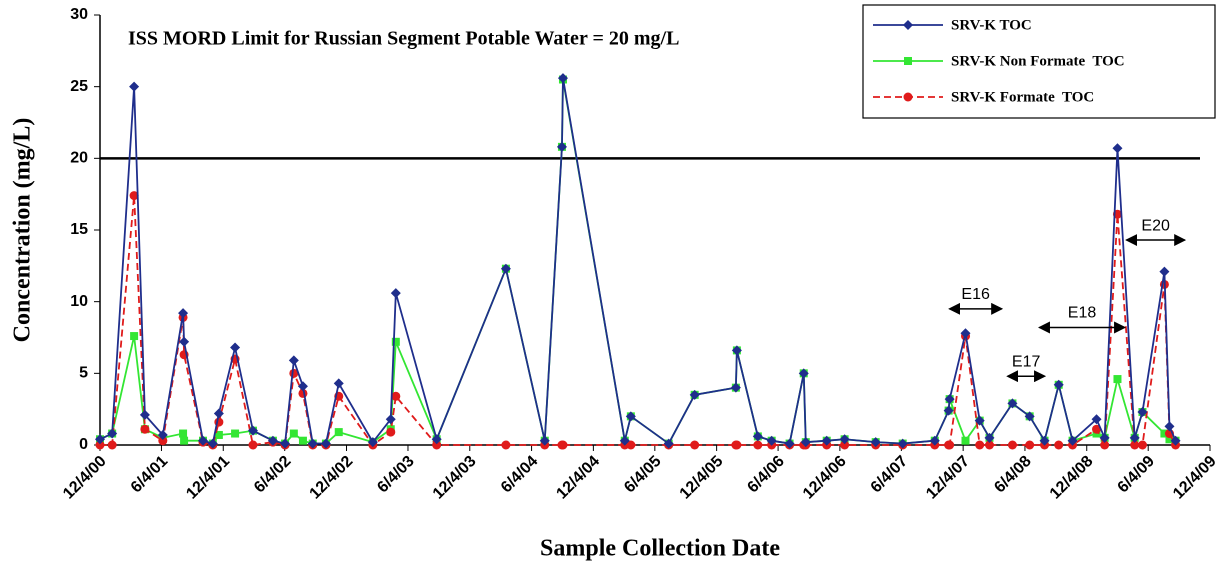  What do you see at coordinates (273, 475) in the screenshot?
I see `x-tick-label: 6/4/02` at bounding box center [273, 475].